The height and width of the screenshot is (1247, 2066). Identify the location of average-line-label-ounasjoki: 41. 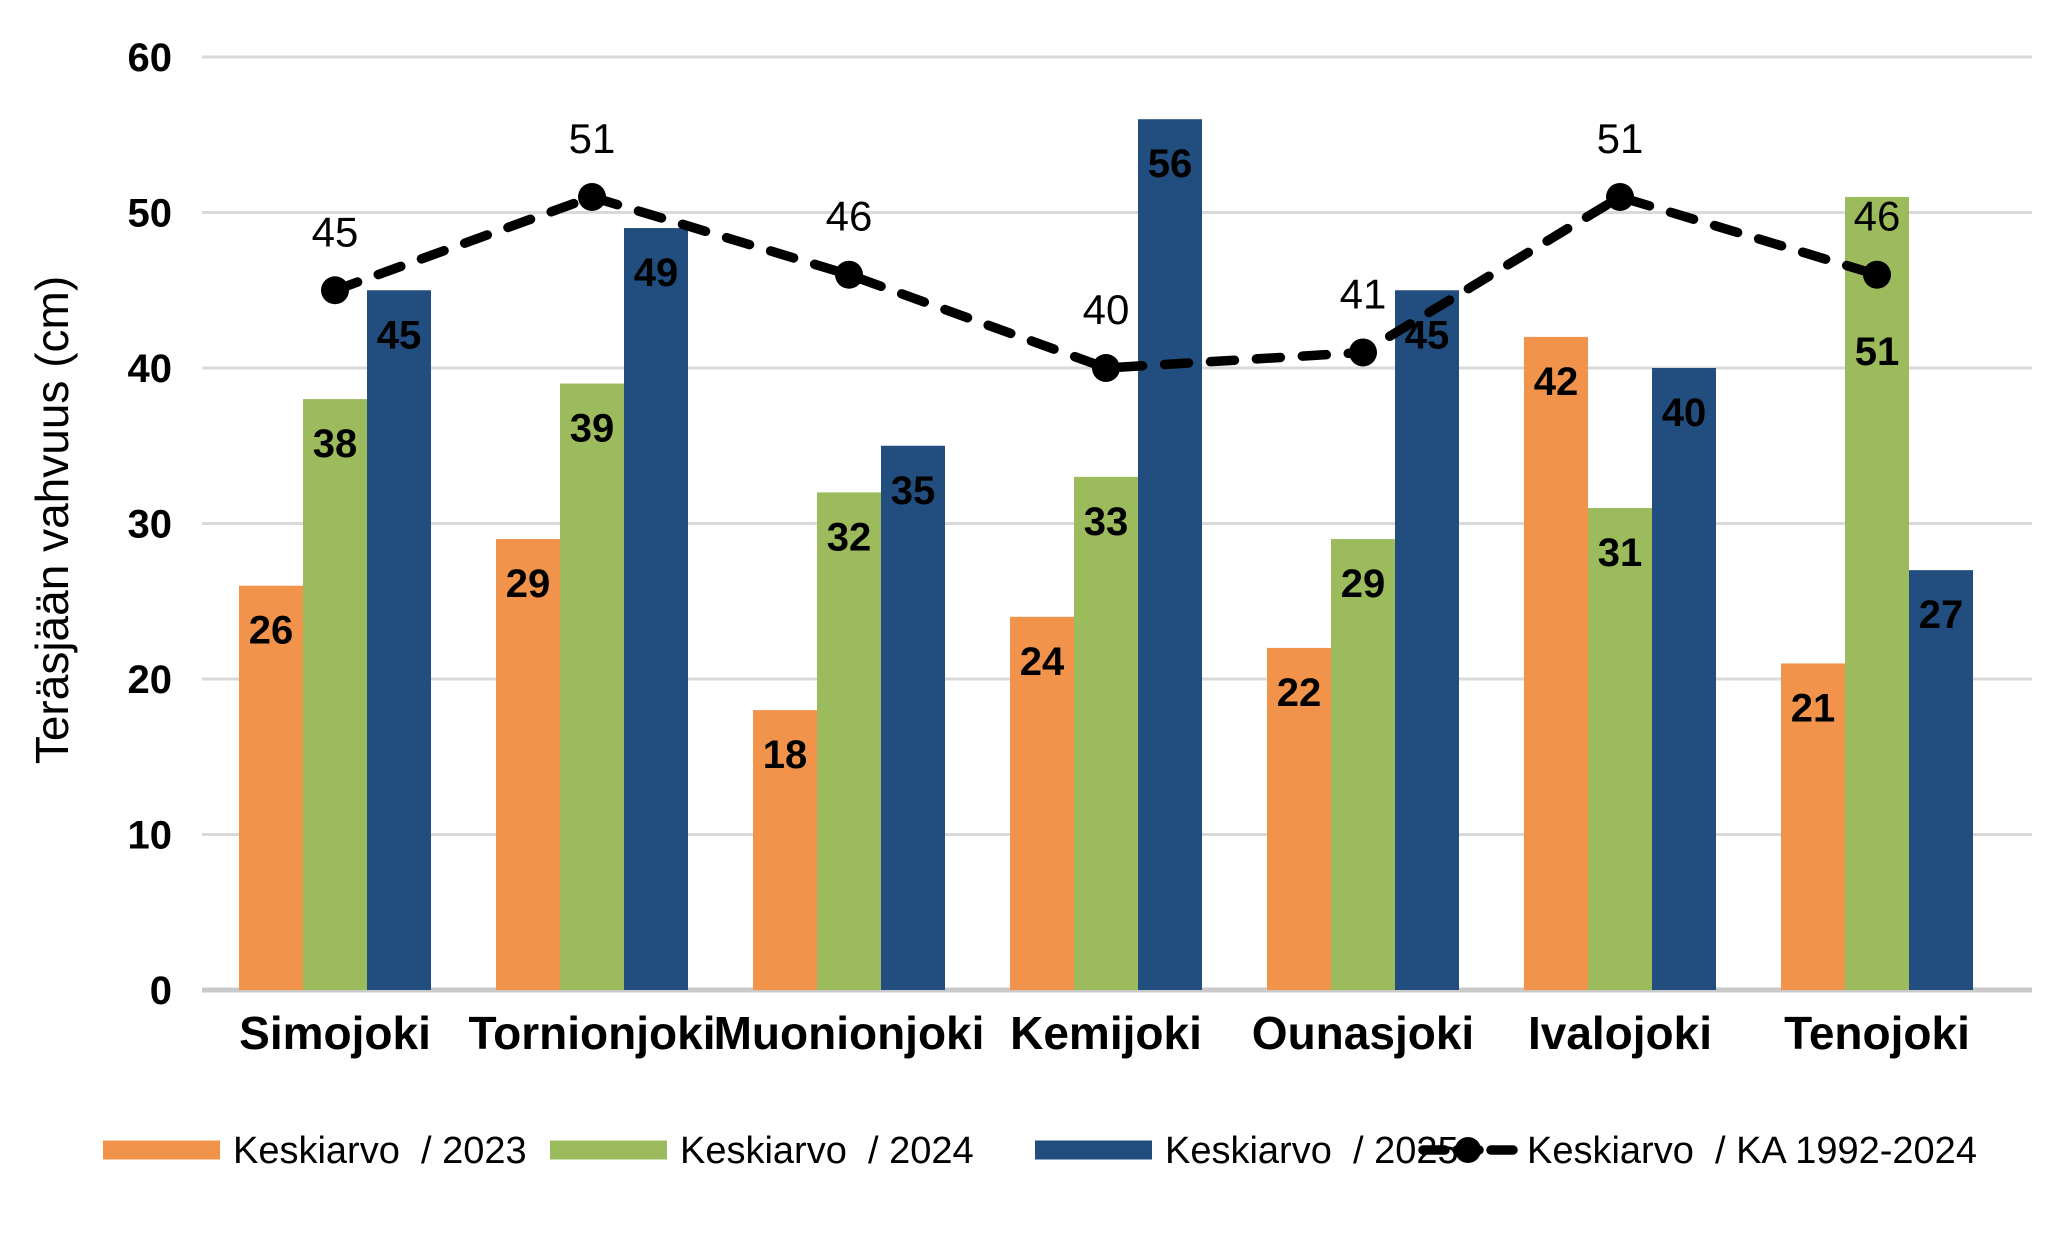
(1363, 293).